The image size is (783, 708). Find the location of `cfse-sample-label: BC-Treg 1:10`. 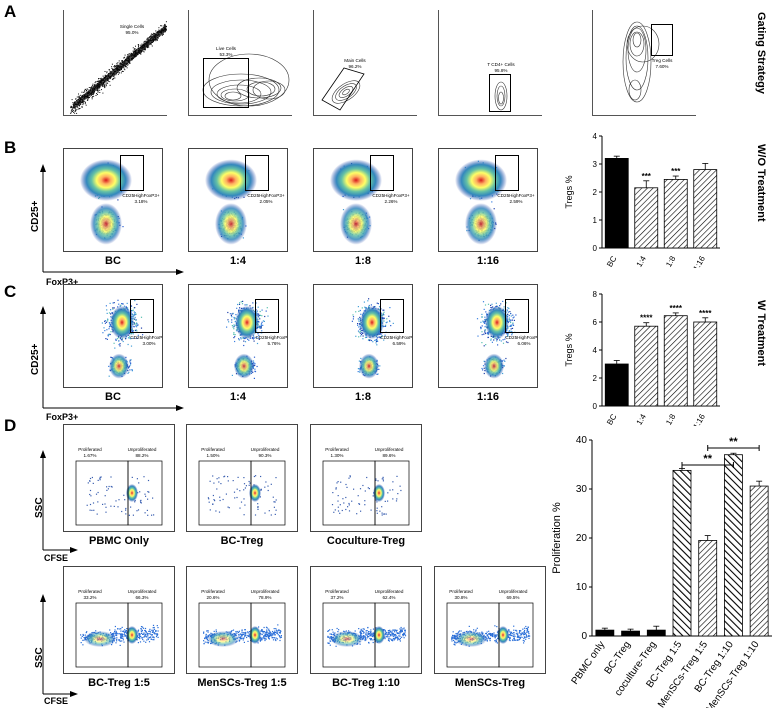

cfse-sample-label: BC-Treg 1:10 is located at coordinates (366, 683).